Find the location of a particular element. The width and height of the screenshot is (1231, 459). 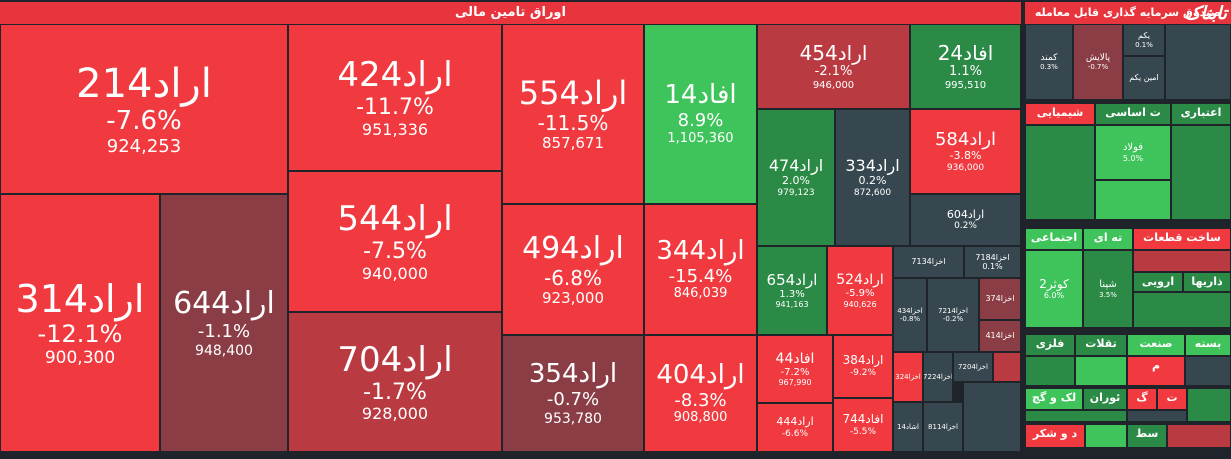

tile-symbol: اراد654 is located at coordinates (792, 279).